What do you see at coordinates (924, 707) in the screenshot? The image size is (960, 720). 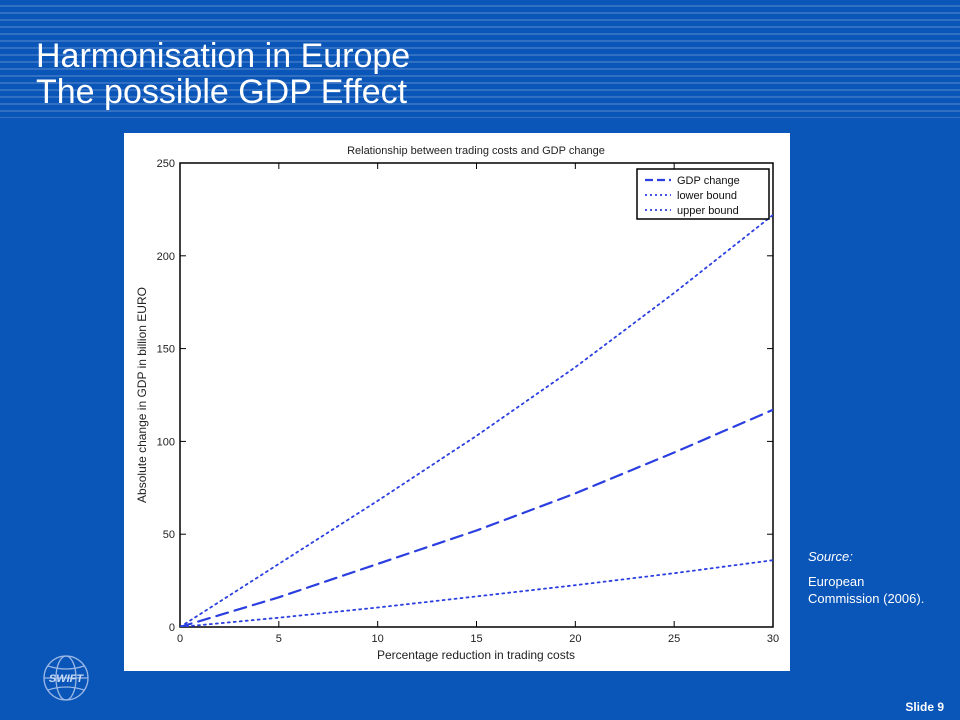 I see `slide-number: Slide 9` at bounding box center [924, 707].